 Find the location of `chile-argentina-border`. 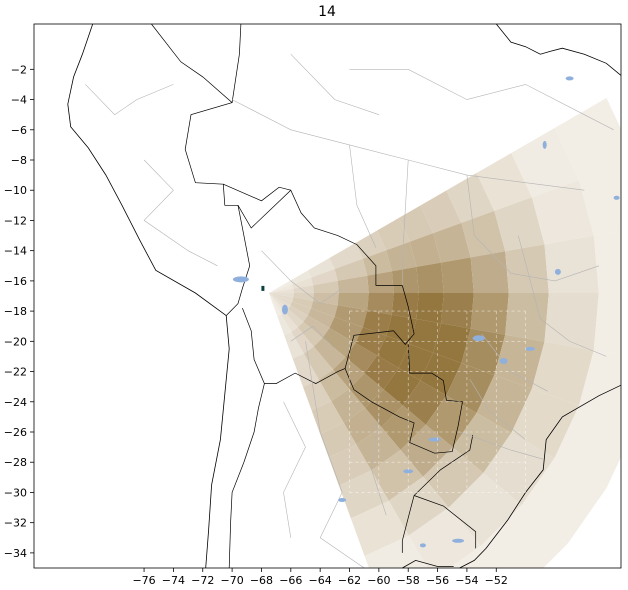

chile-argentina-border is located at coordinates (246, 476).